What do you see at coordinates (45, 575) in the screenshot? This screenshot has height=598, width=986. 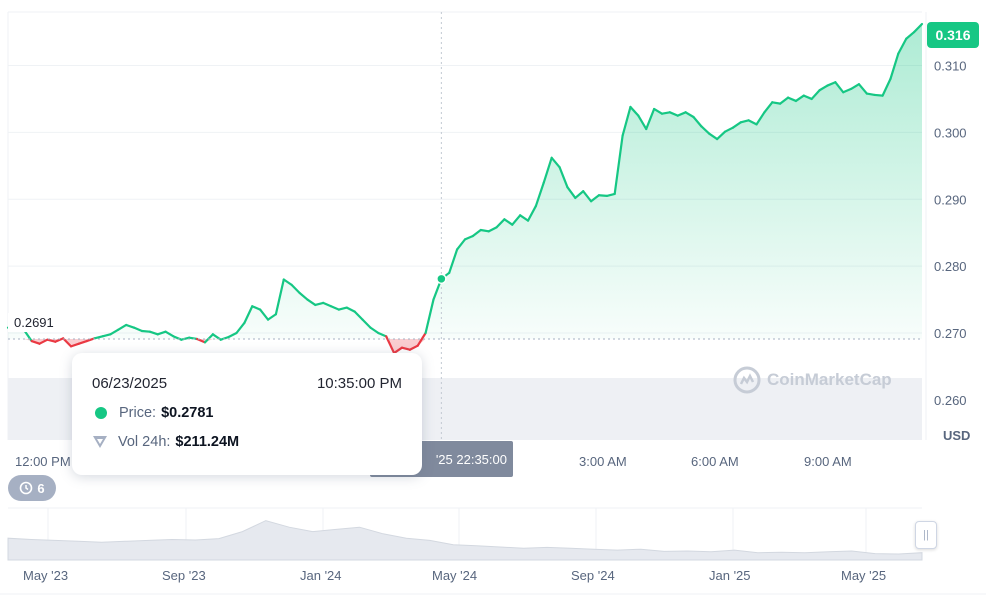 I see `navigator-tick-label: May '23` at bounding box center [45, 575].